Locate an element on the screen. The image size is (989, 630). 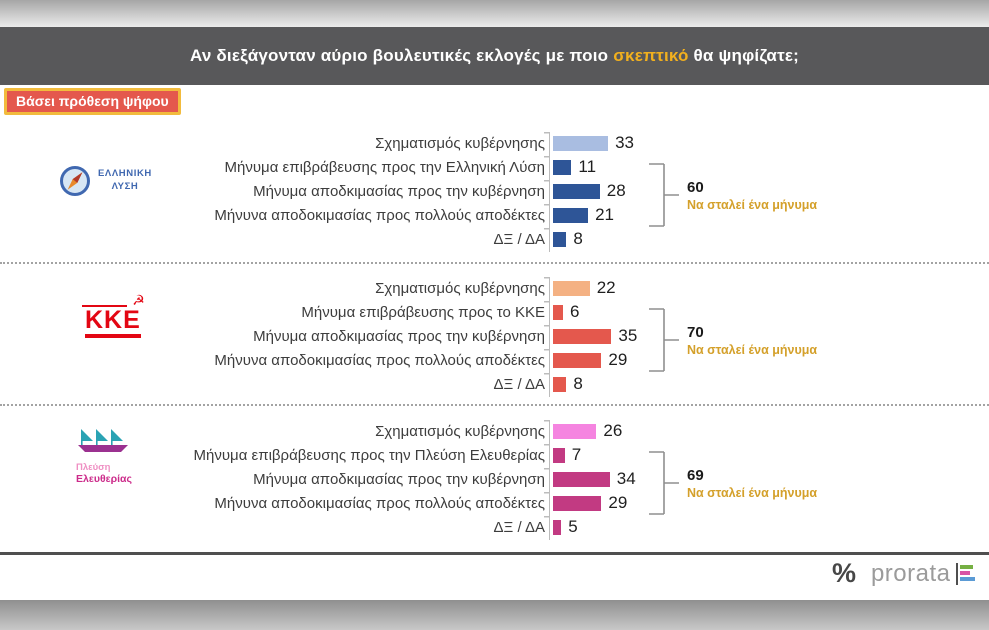
party-logo-line2: Ελευθερίας is located at coordinates (104, 479).